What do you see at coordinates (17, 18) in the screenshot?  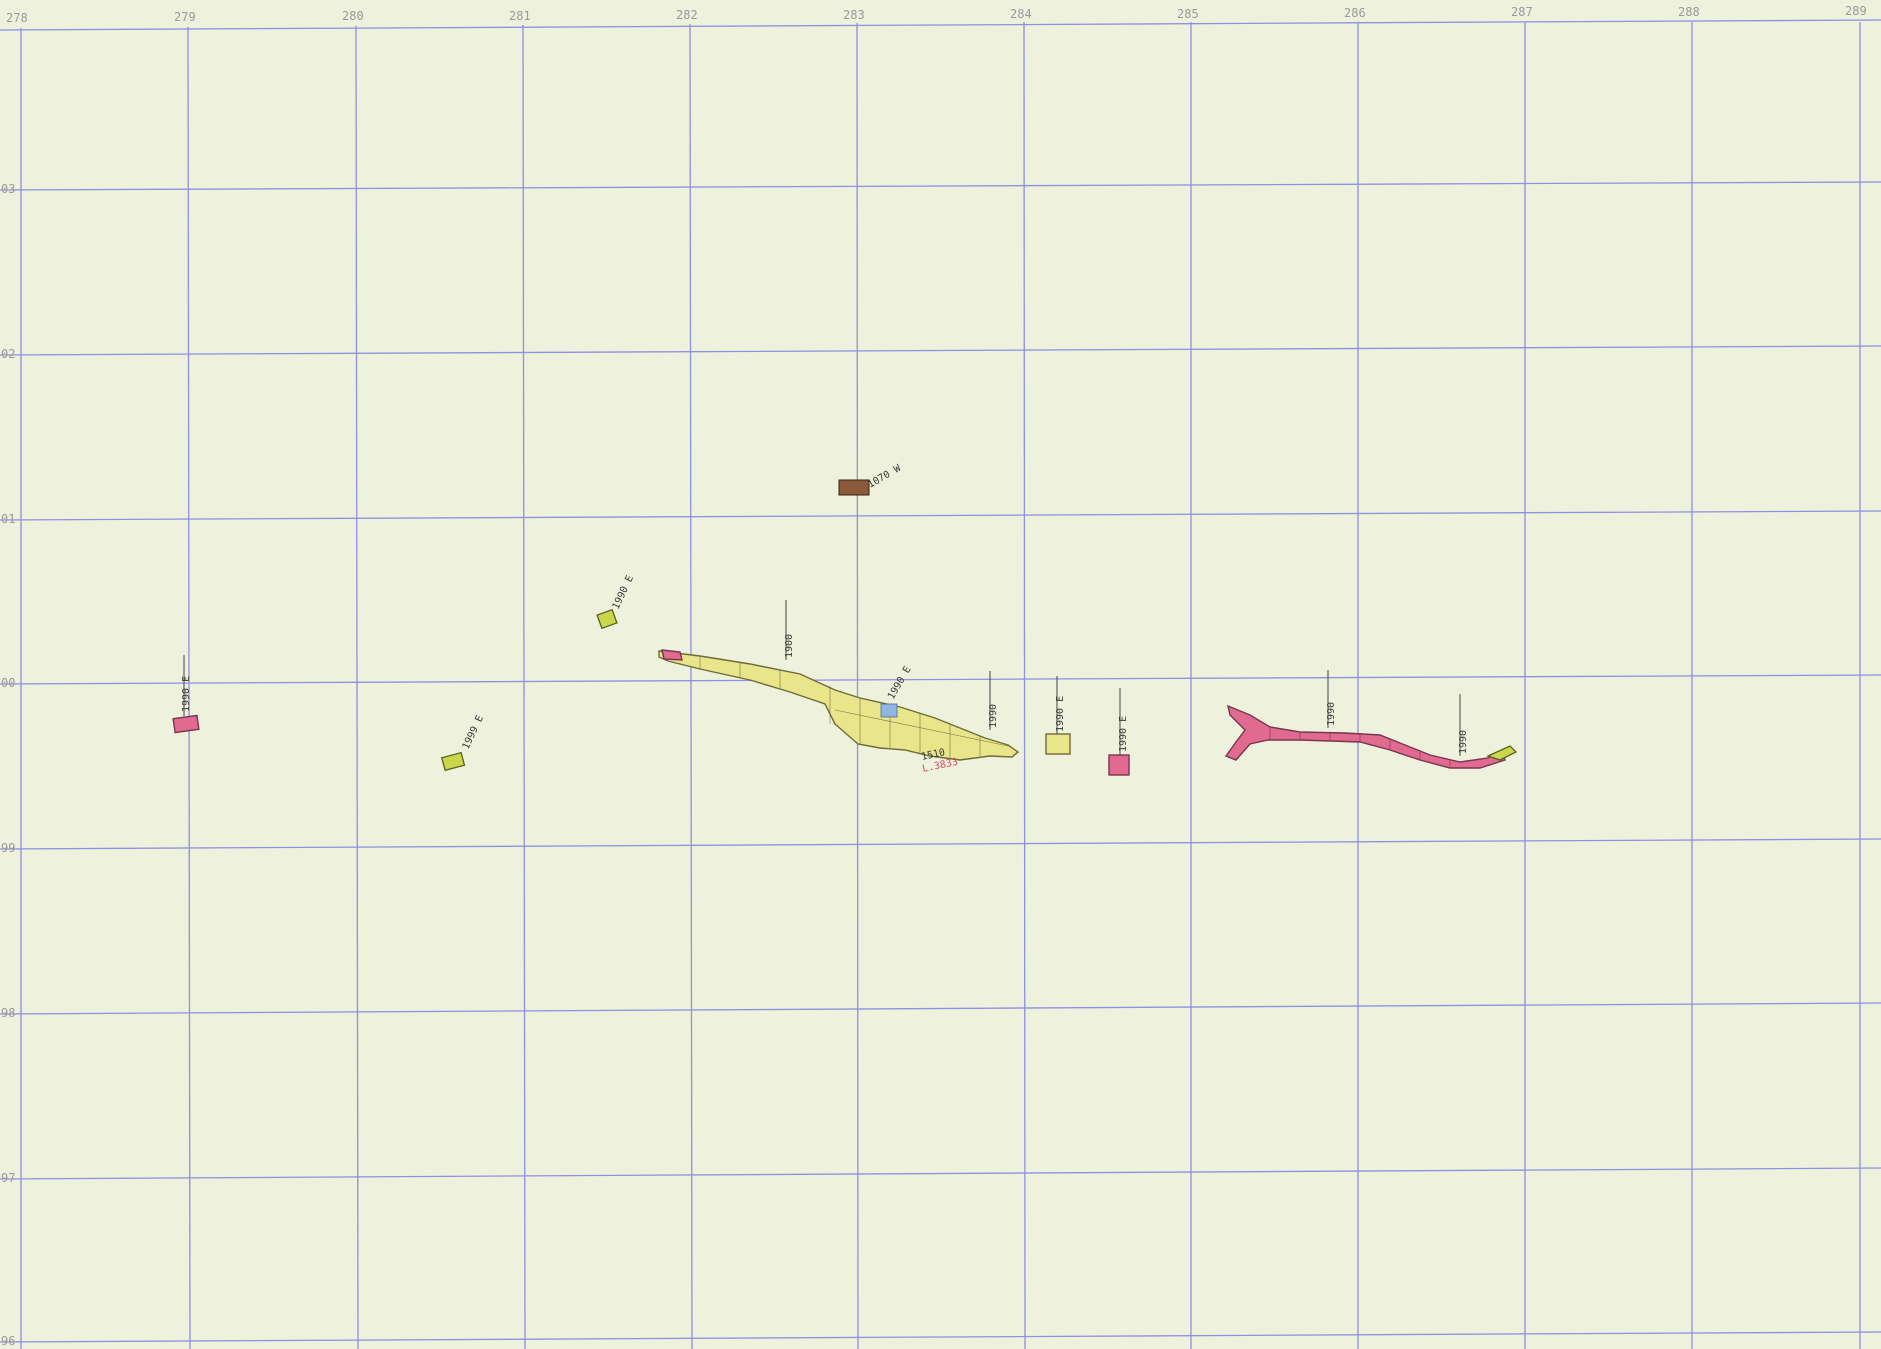 I see `easting-label: 278` at bounding box center [17, 18].